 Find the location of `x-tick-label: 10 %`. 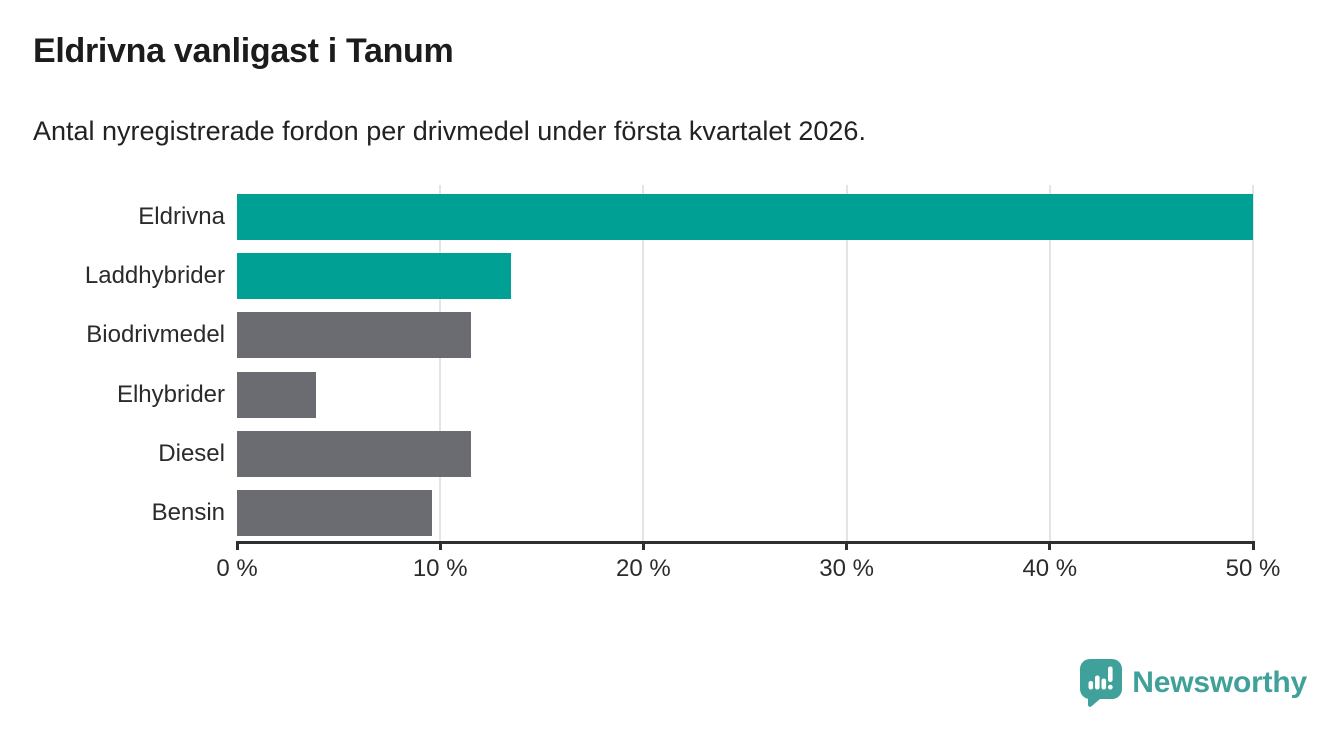

x-tick-label: 10 % is located at coordinates (440, 568).